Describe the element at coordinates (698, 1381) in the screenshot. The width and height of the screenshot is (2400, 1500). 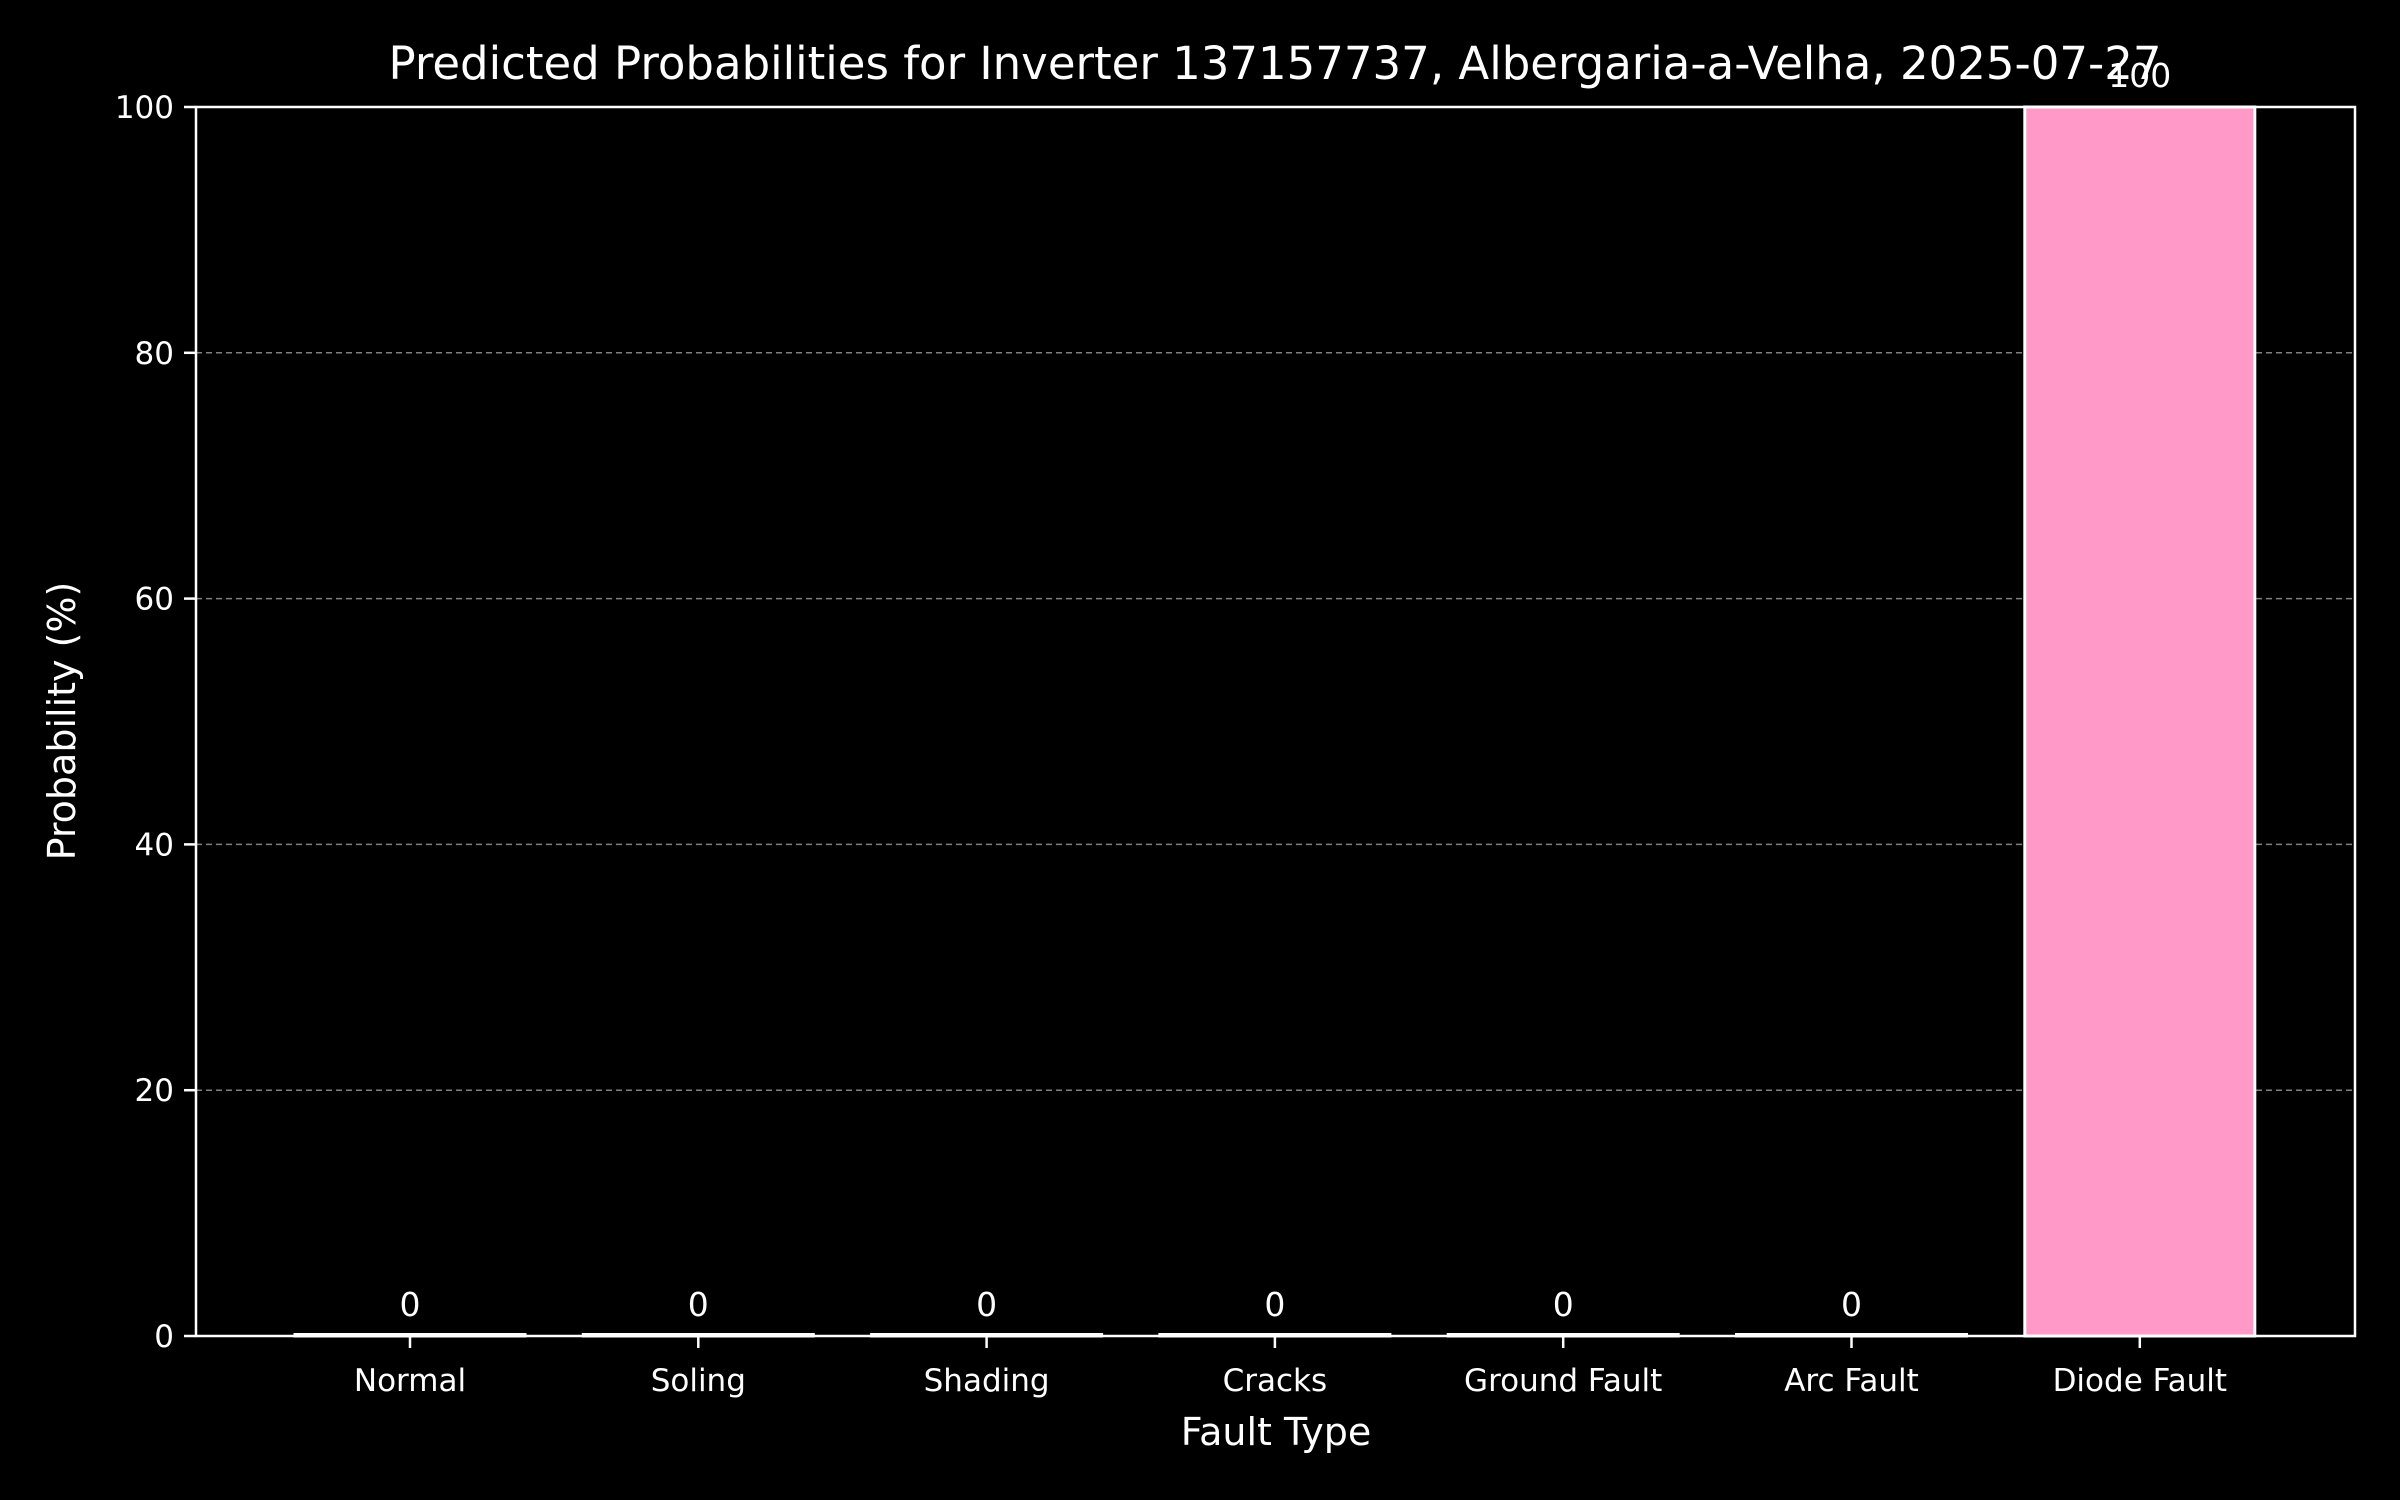
I see `x-tick-label: Soling` at that location.